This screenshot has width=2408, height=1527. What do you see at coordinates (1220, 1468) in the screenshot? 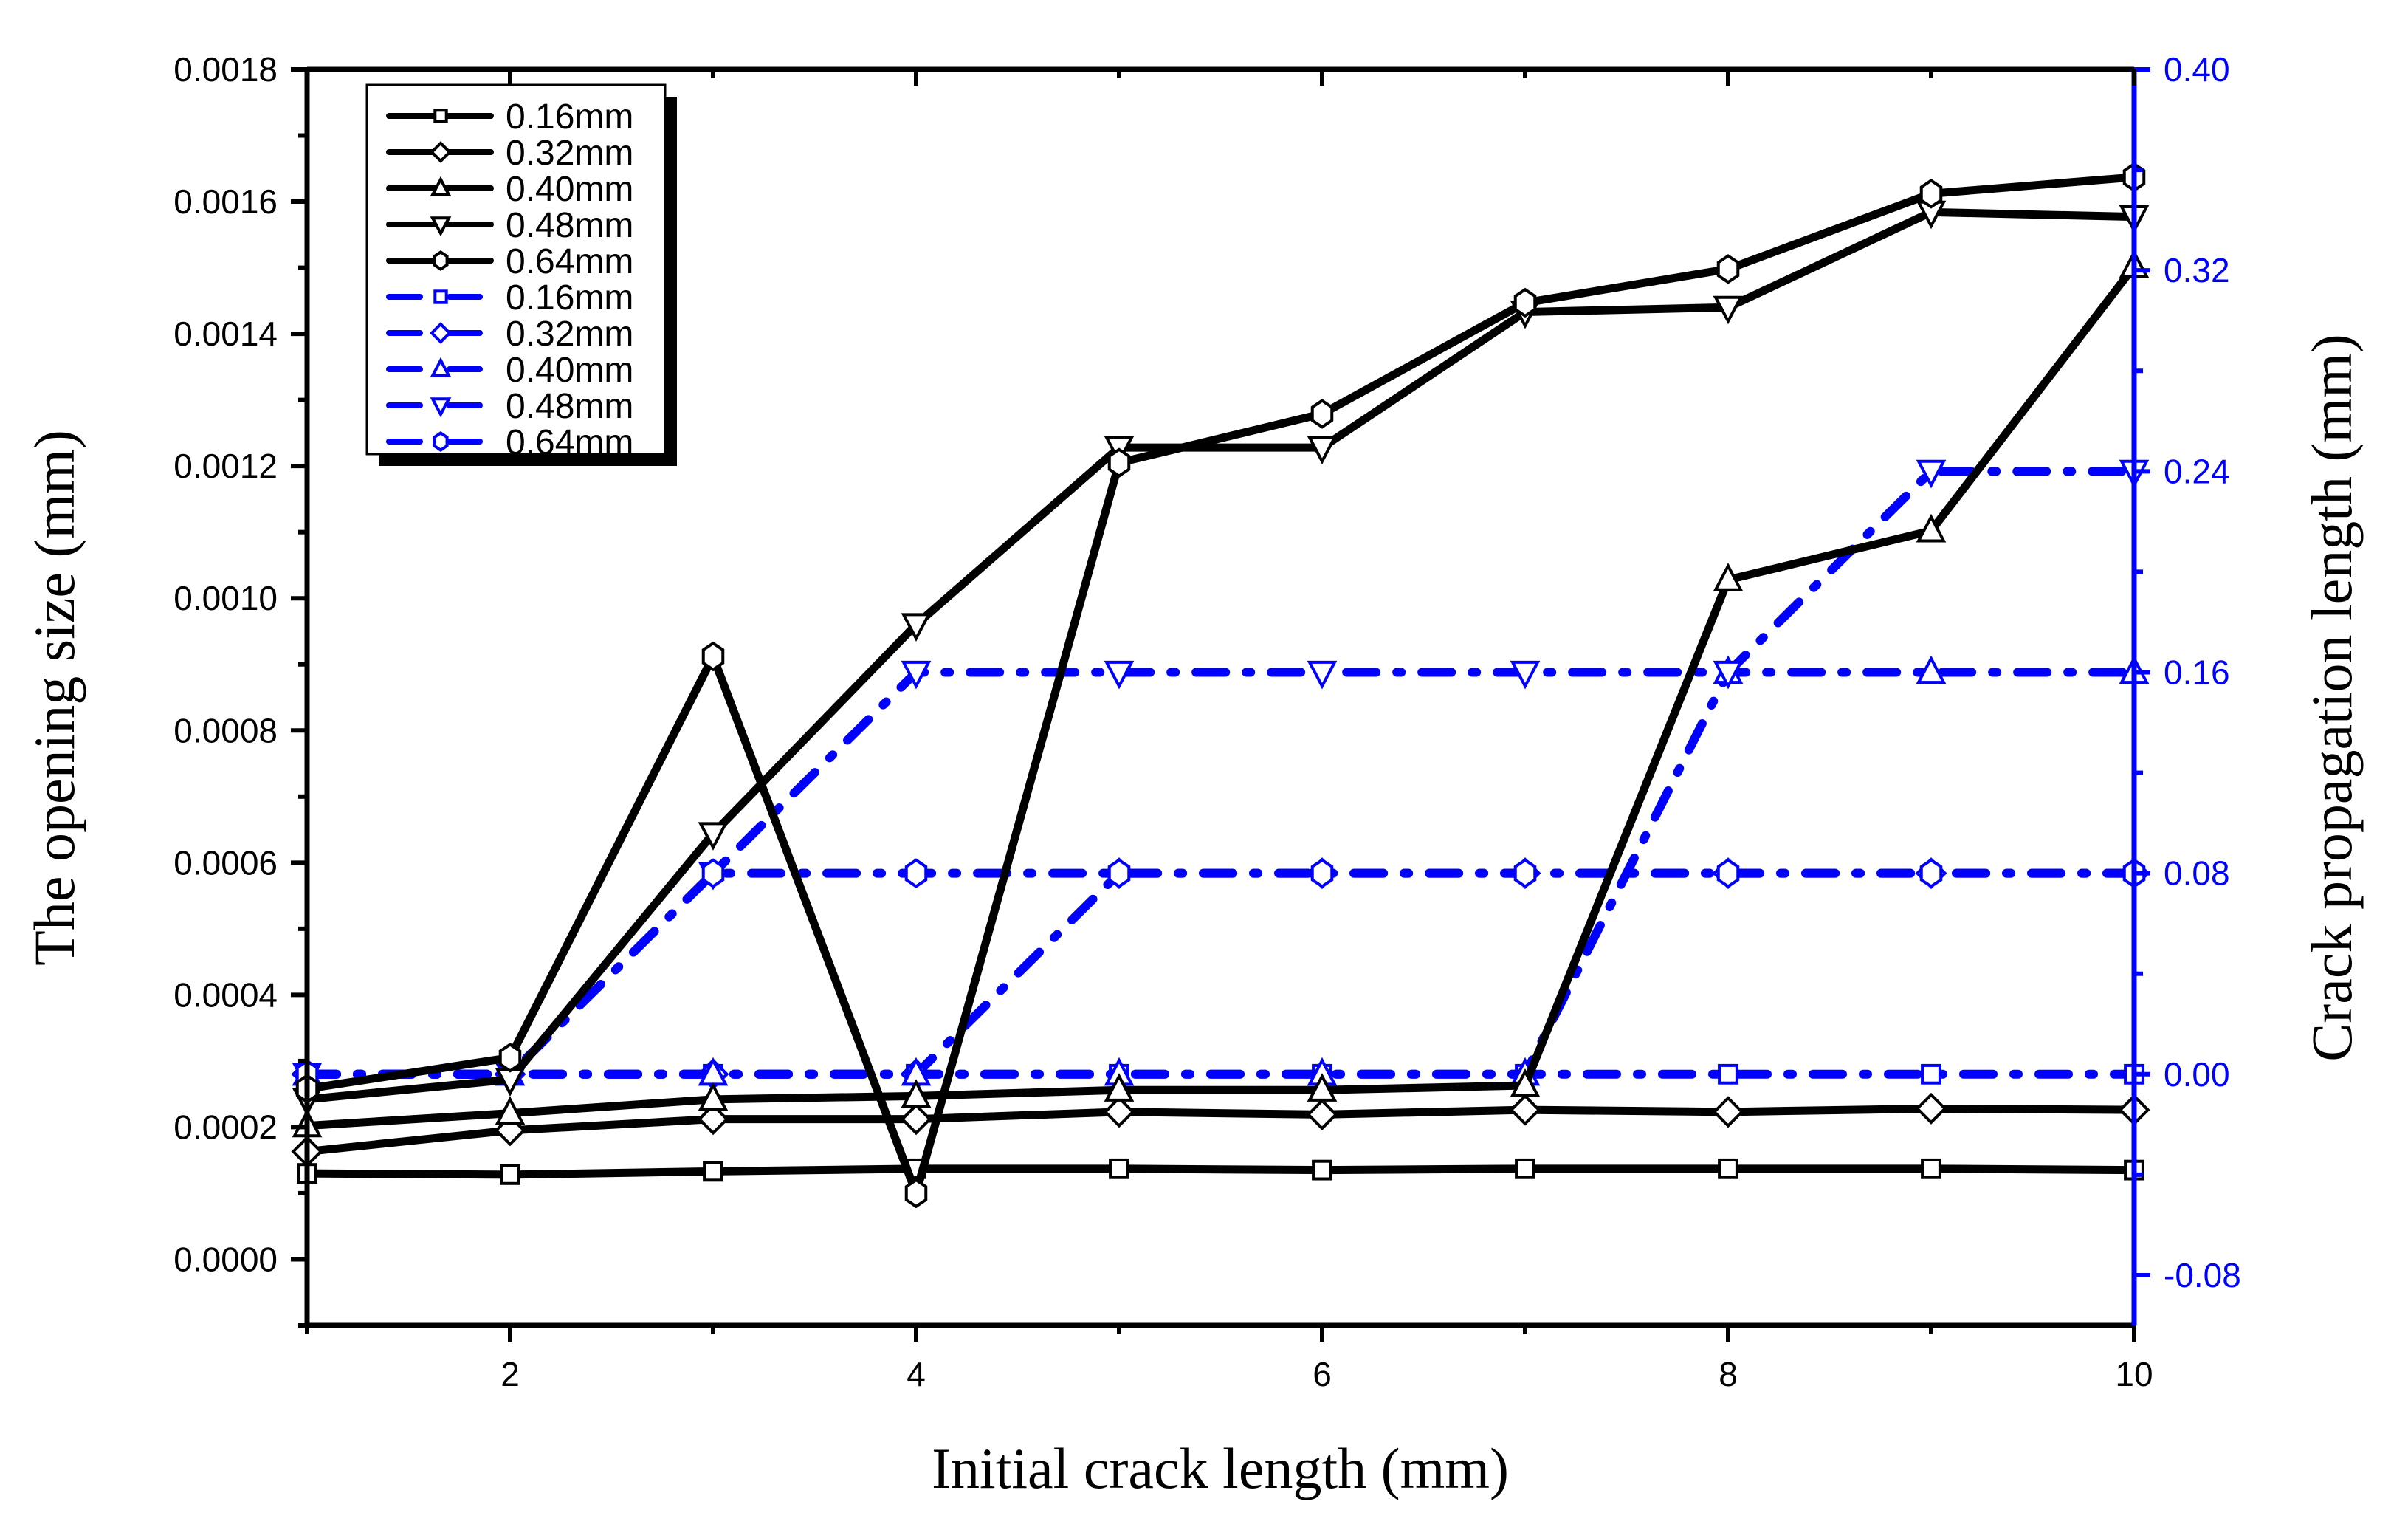
I see `x-axis-title: Initial crack length (mm)` at bounding box center [1220, 1468].